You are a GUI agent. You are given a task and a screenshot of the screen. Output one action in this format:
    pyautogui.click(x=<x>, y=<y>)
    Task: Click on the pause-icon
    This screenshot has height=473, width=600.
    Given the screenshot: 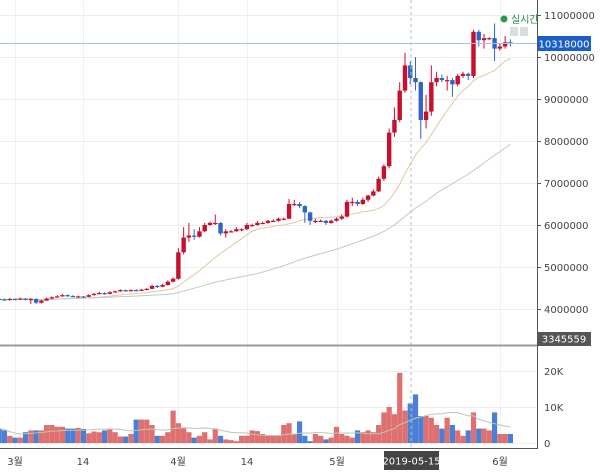 What is the action you would take?
    pyautogui.click(x=519, y=31)
    